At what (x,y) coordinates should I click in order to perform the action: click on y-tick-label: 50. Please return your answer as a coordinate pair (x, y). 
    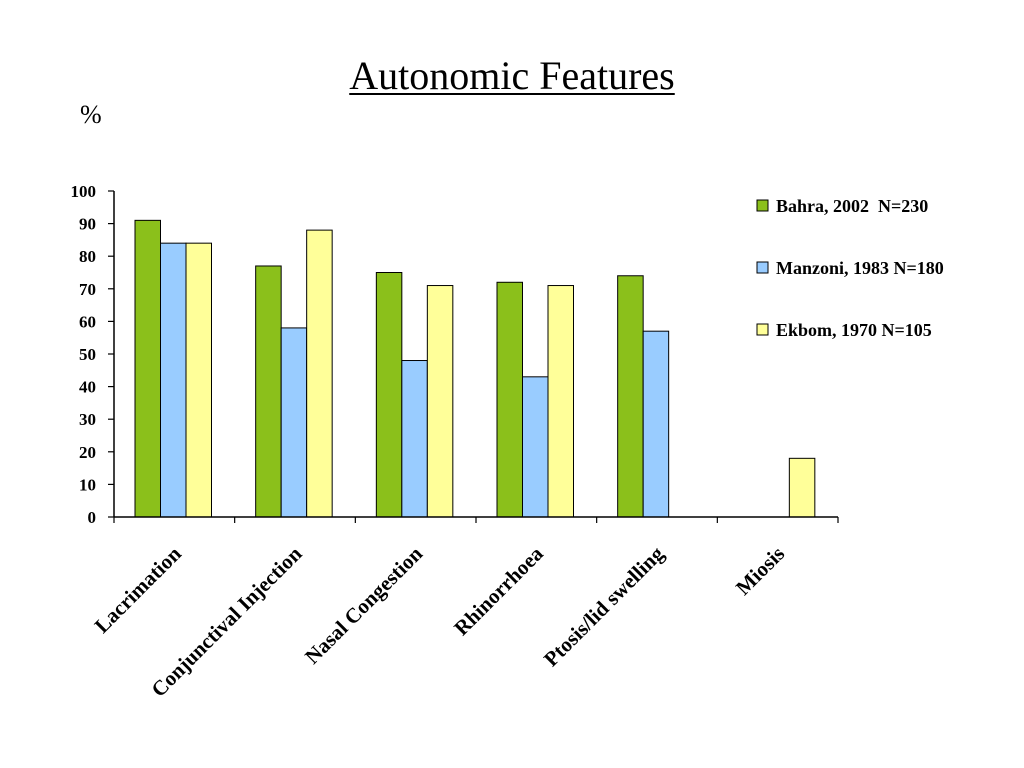
    Looking at the image, I should click on (87, 354).